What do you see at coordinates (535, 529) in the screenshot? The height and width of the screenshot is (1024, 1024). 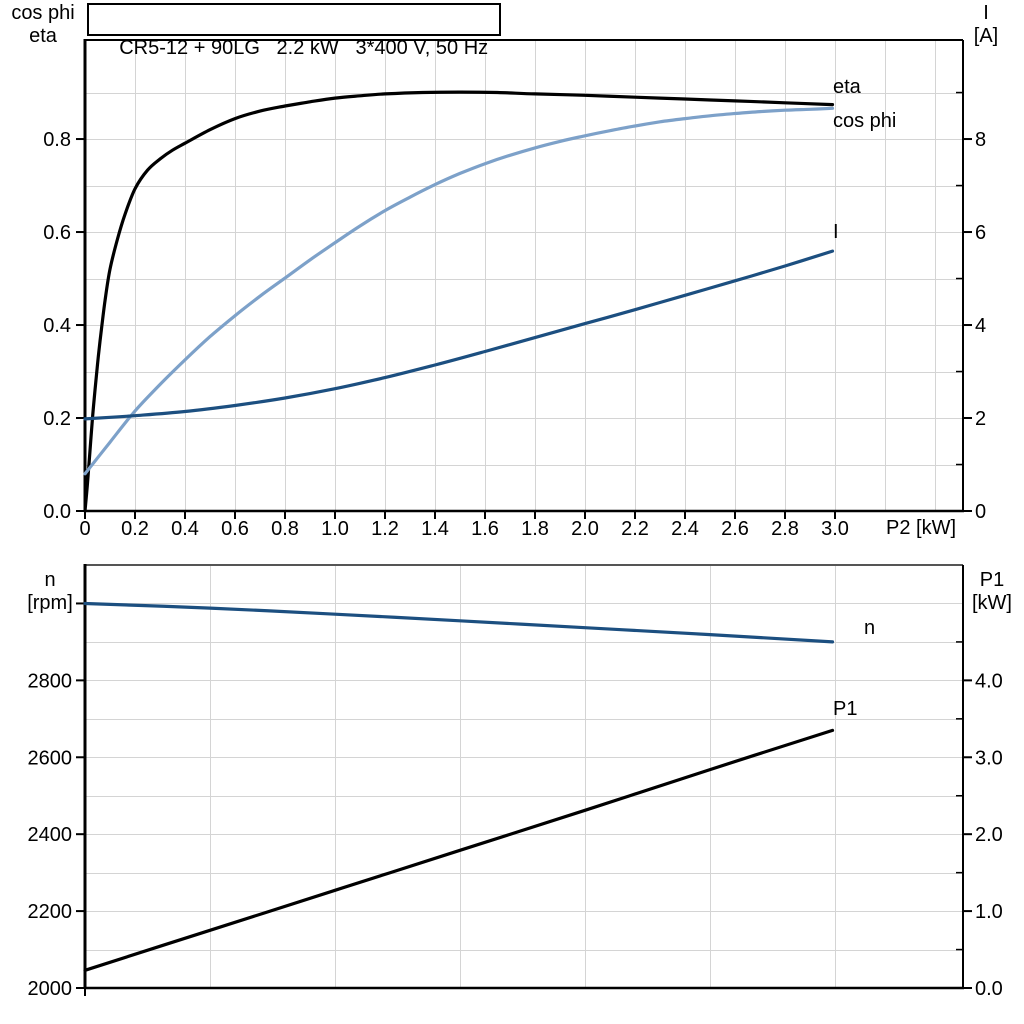 I see `x-tick-label: 1.8` at bounding box center [535, 529].